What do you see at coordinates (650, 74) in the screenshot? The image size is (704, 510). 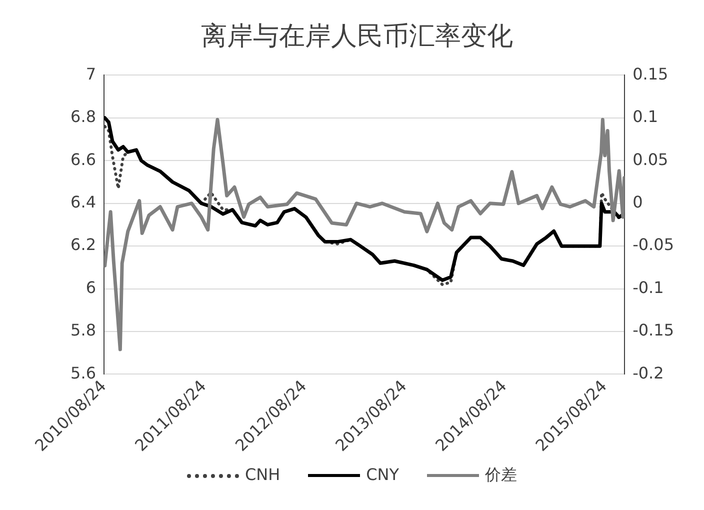 I see `y2-tick-label: 0.15` at bounding box center [650, 74].